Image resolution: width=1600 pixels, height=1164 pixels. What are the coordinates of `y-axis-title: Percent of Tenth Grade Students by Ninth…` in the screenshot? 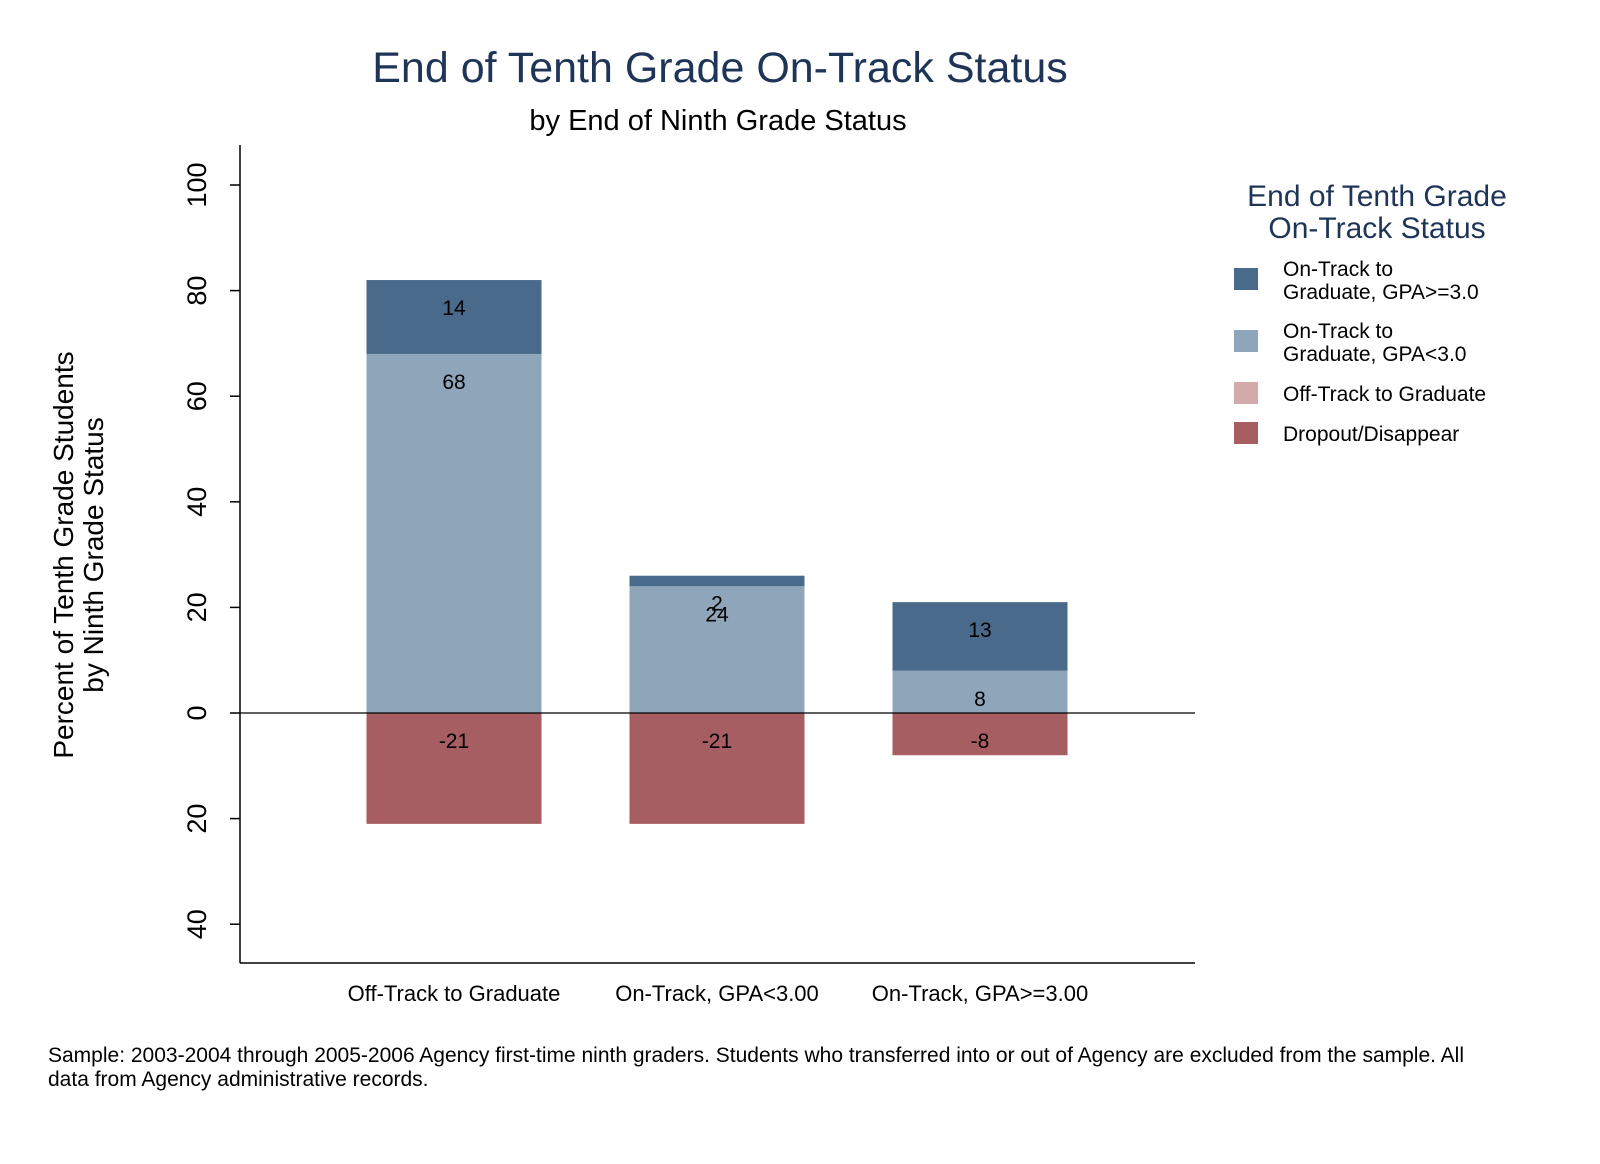 It's located at (78, 554).